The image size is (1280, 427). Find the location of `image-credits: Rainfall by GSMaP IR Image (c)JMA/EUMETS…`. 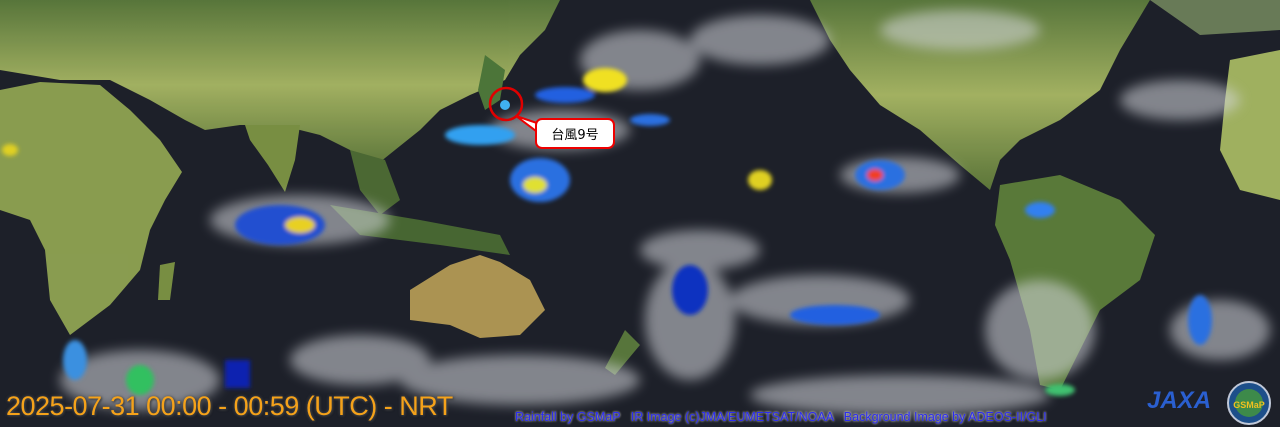

image-credits: Rainfall by GSMaP IR Image (c)JMA/EUMETS… is located at coordinates (781, 417).